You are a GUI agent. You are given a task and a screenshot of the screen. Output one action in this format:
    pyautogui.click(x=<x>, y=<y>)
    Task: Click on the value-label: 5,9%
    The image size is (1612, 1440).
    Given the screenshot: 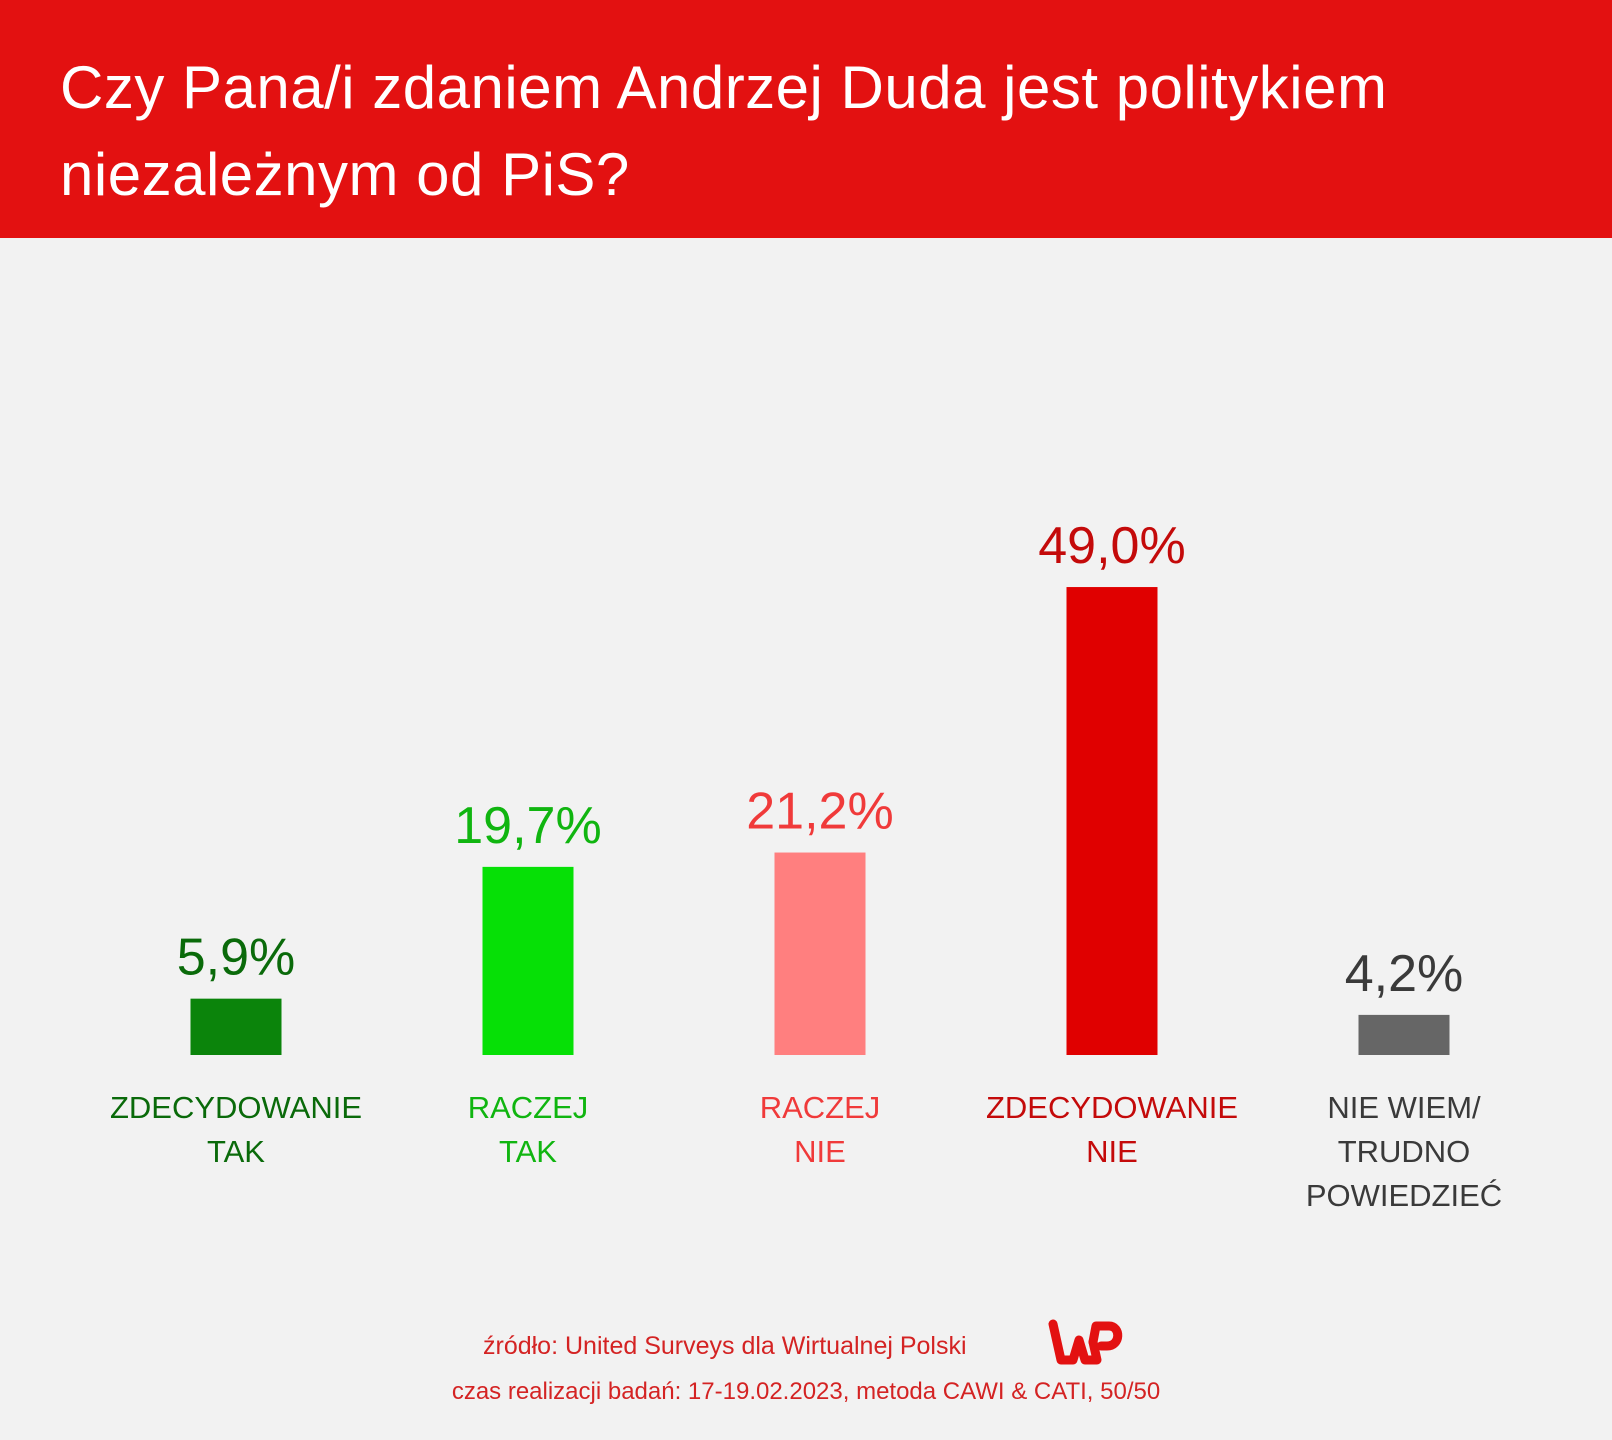 What is the action you would take?
    pyautogui.click(x=236, y=958)
    